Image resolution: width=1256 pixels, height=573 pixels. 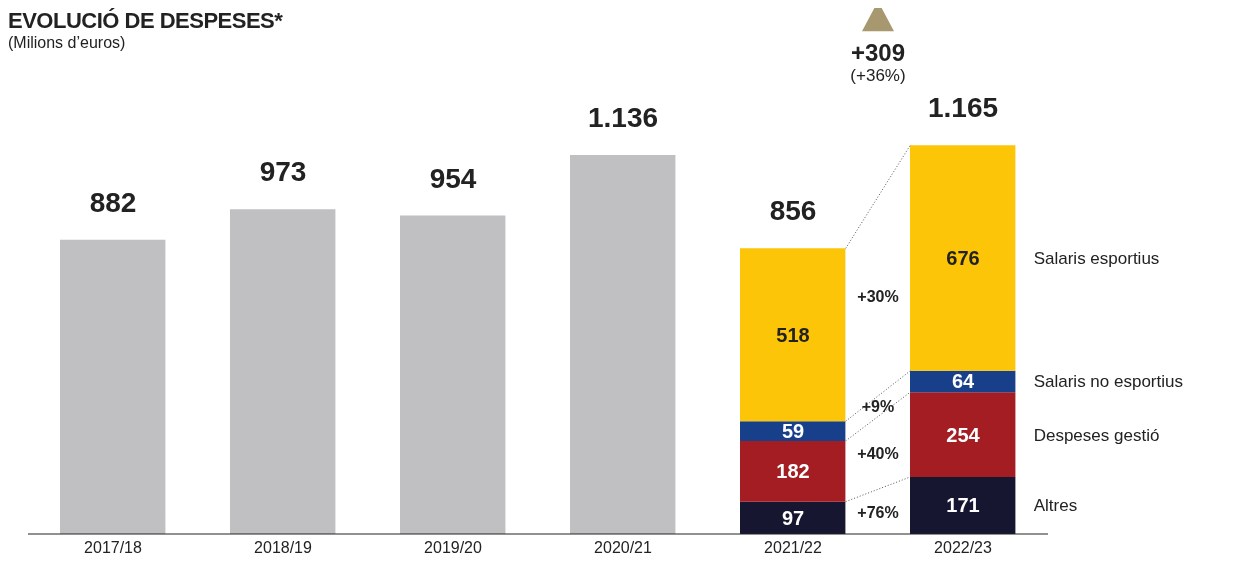 I want to click on text: (+36%), so click(x=878, y=76).